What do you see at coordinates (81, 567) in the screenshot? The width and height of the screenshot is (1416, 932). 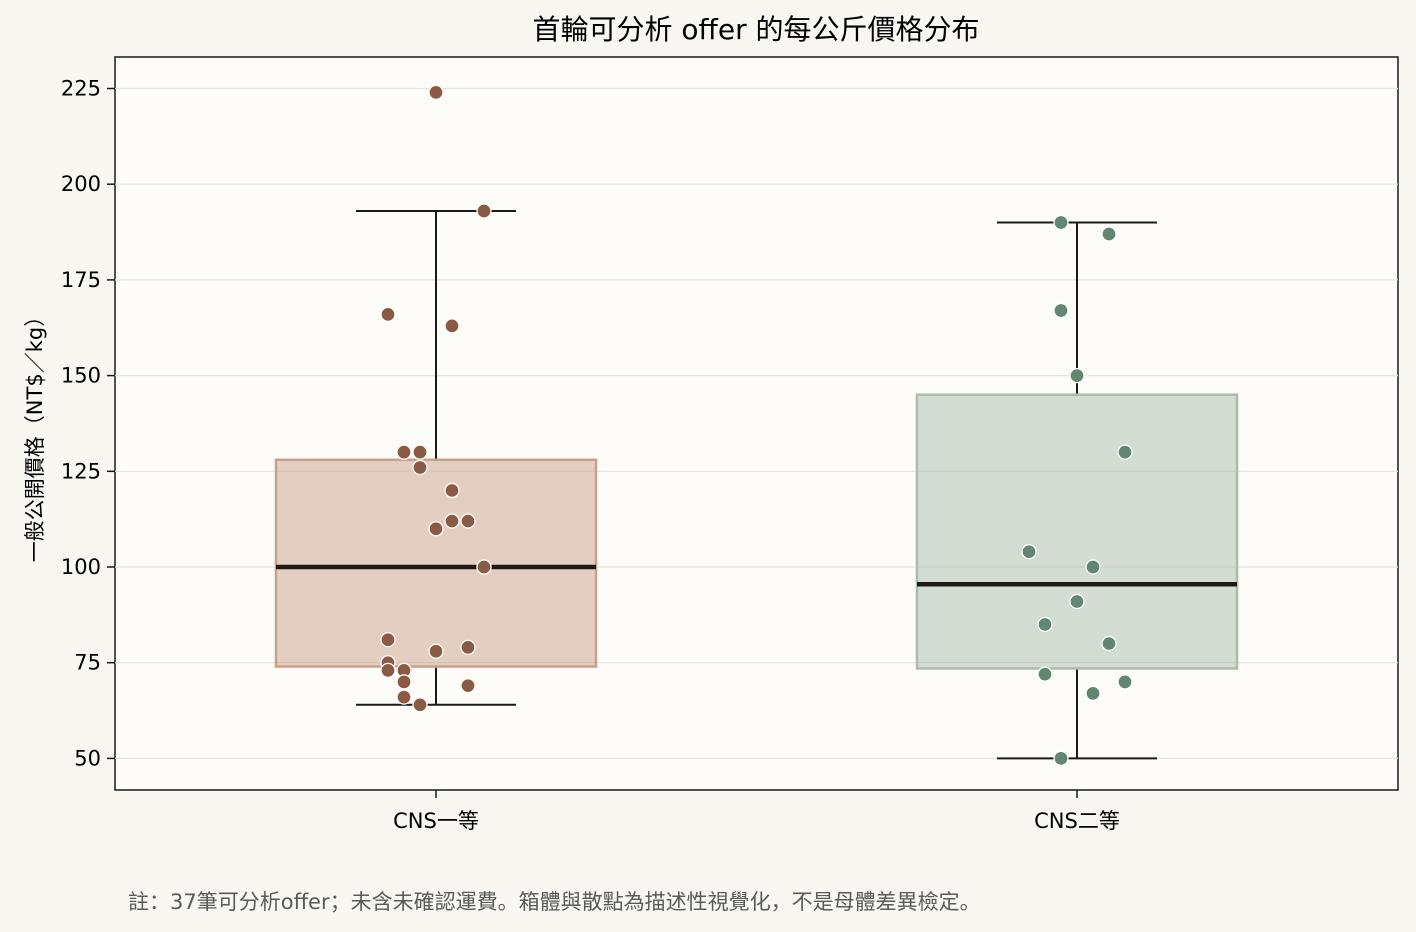 I see `y-tick-label: 100` at bounding box center [81, 567].